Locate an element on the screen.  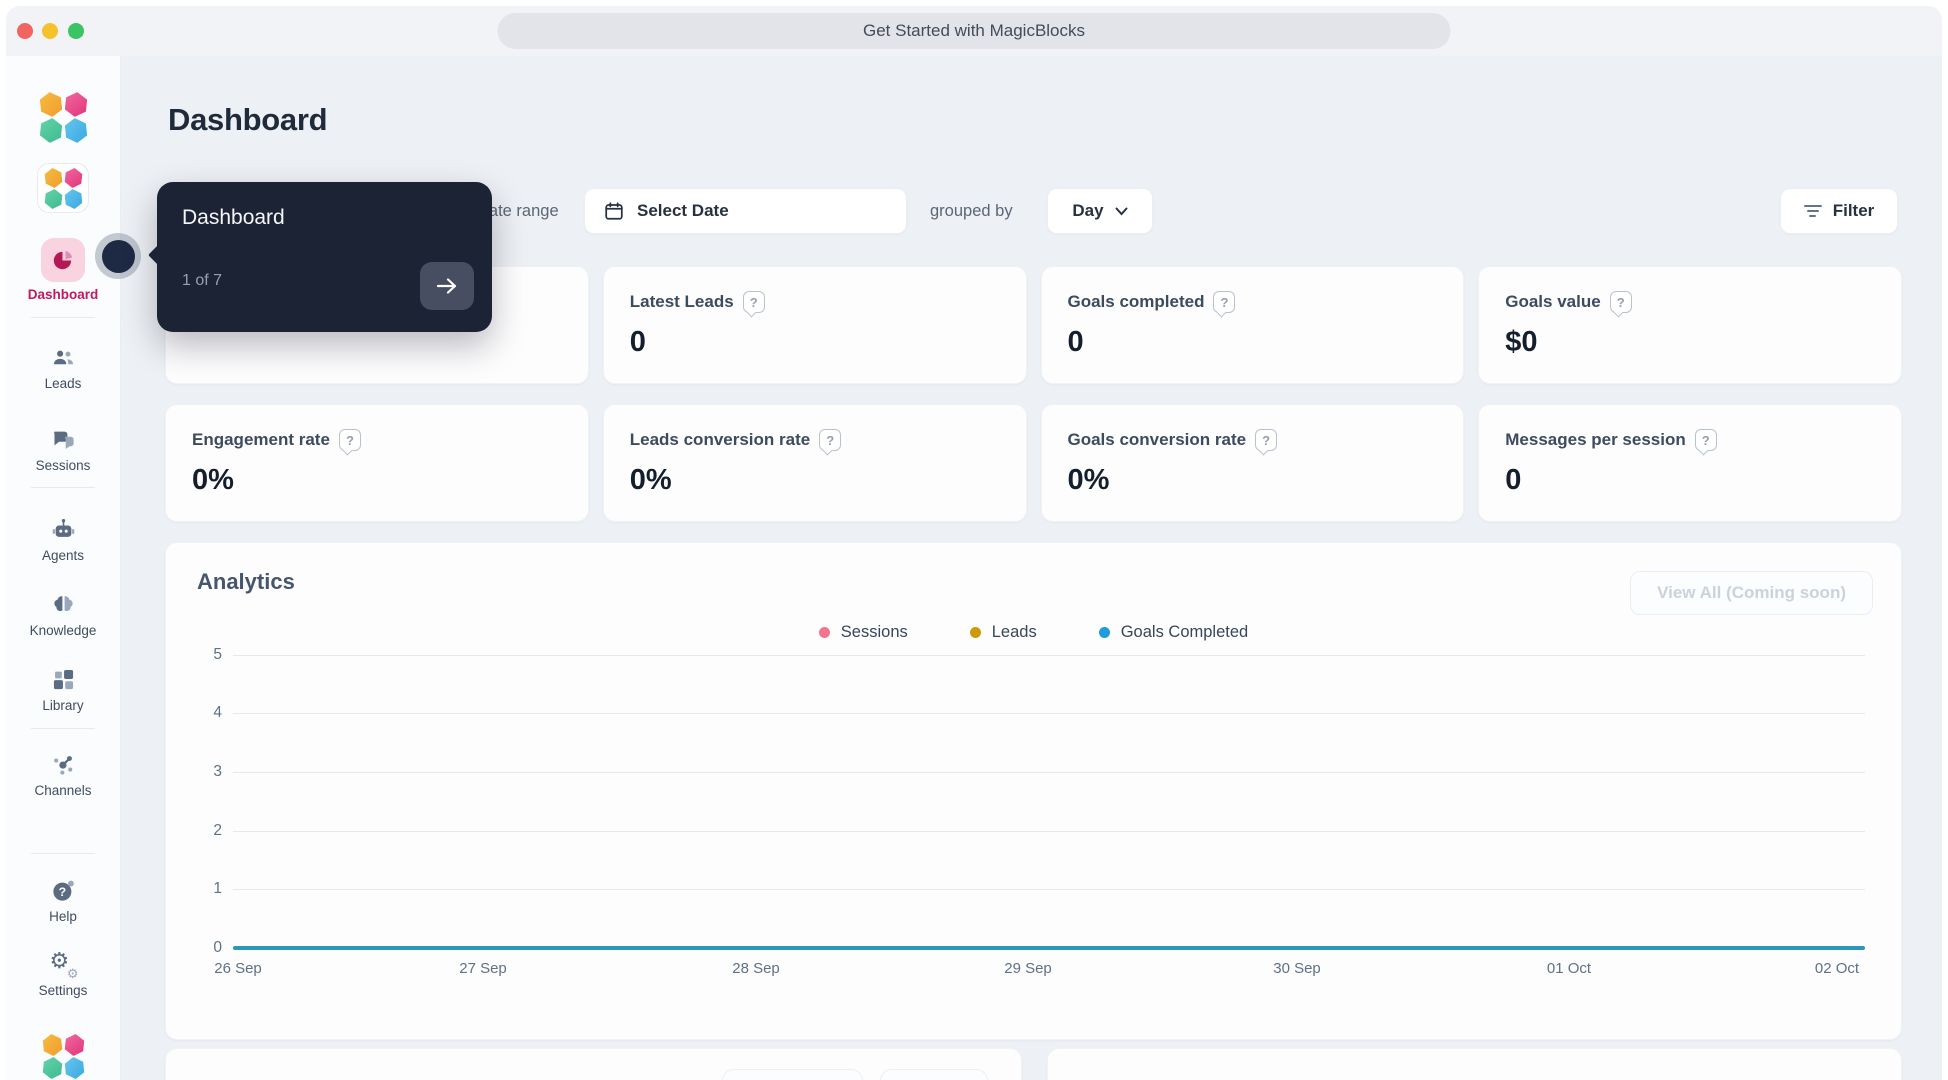
group-by-dropdown: Day is located at coordinates (1100, 211).